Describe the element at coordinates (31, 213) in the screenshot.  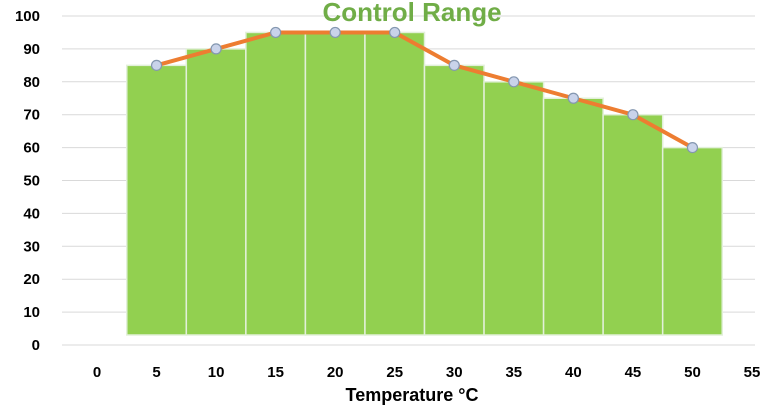
I see `y-tick-label: 40` at that location.